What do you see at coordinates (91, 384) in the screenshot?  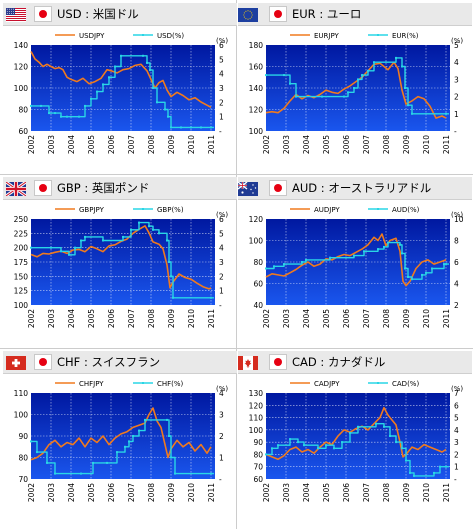 I see `legend-label: CHFJPY` at bounding box center [91, 384].